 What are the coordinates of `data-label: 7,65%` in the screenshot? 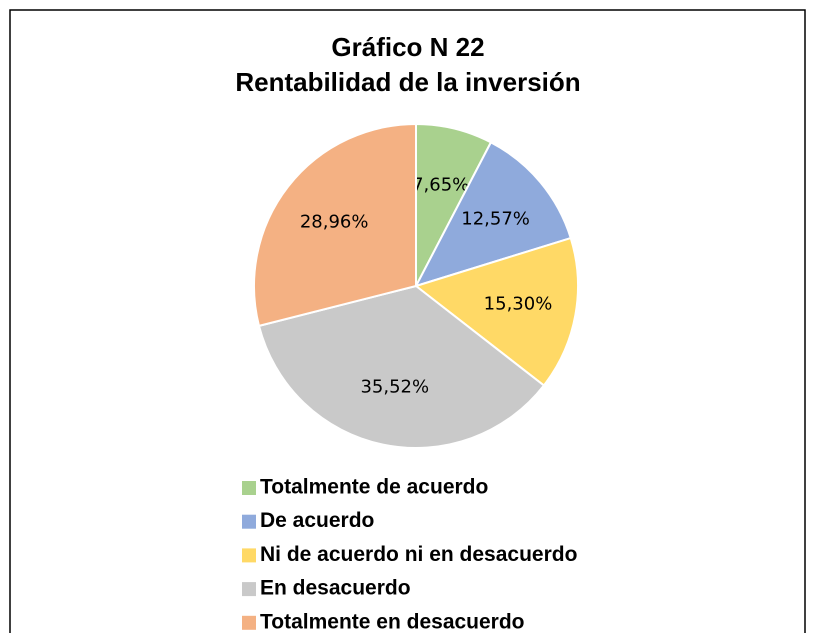 It's located at (440, 184).